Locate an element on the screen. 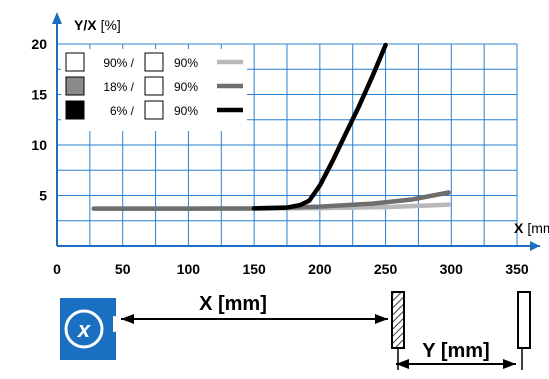  x-distance-label: X [mm] is located at coordinates (233, 304).